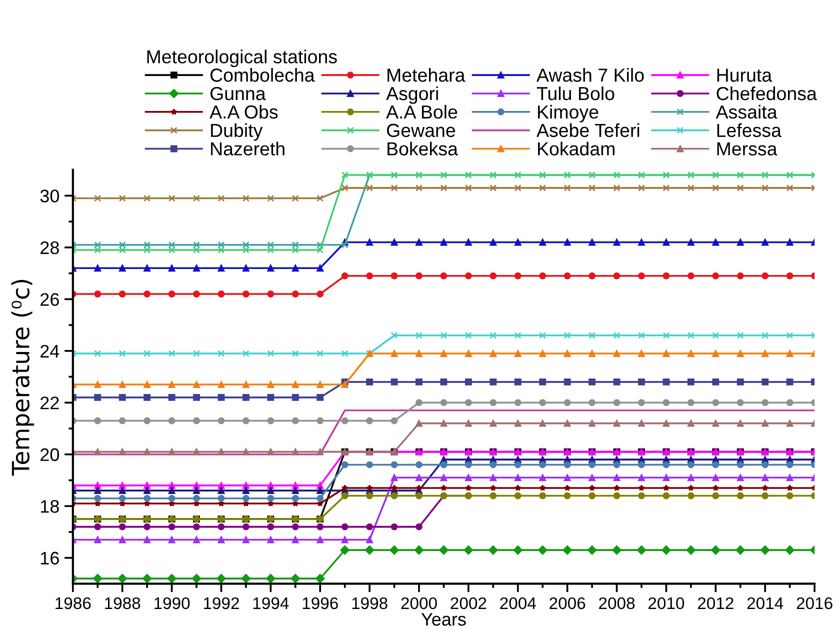 This screenshot has height=629, width=838. Describe the element at coordinates (568, 113) in the screenshot. I see `legend-label: Kimoye` at that location.